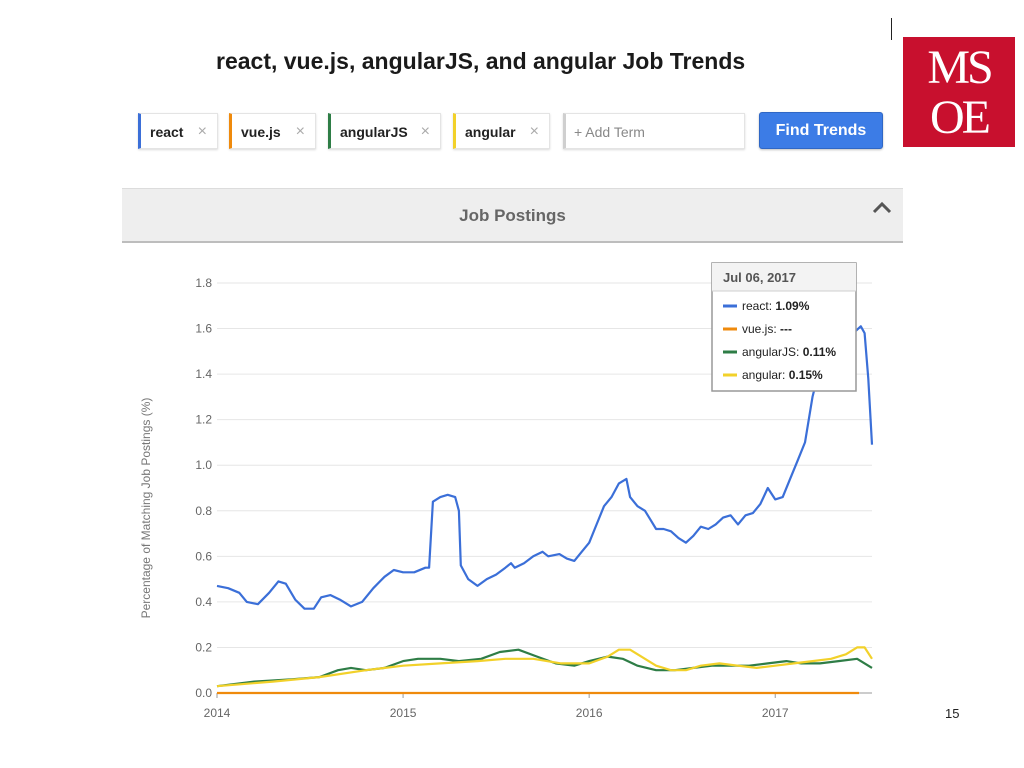 This screenshot has width=1024, height=768. I want to click on y-tick-label: 1.0, so click(203, 465).